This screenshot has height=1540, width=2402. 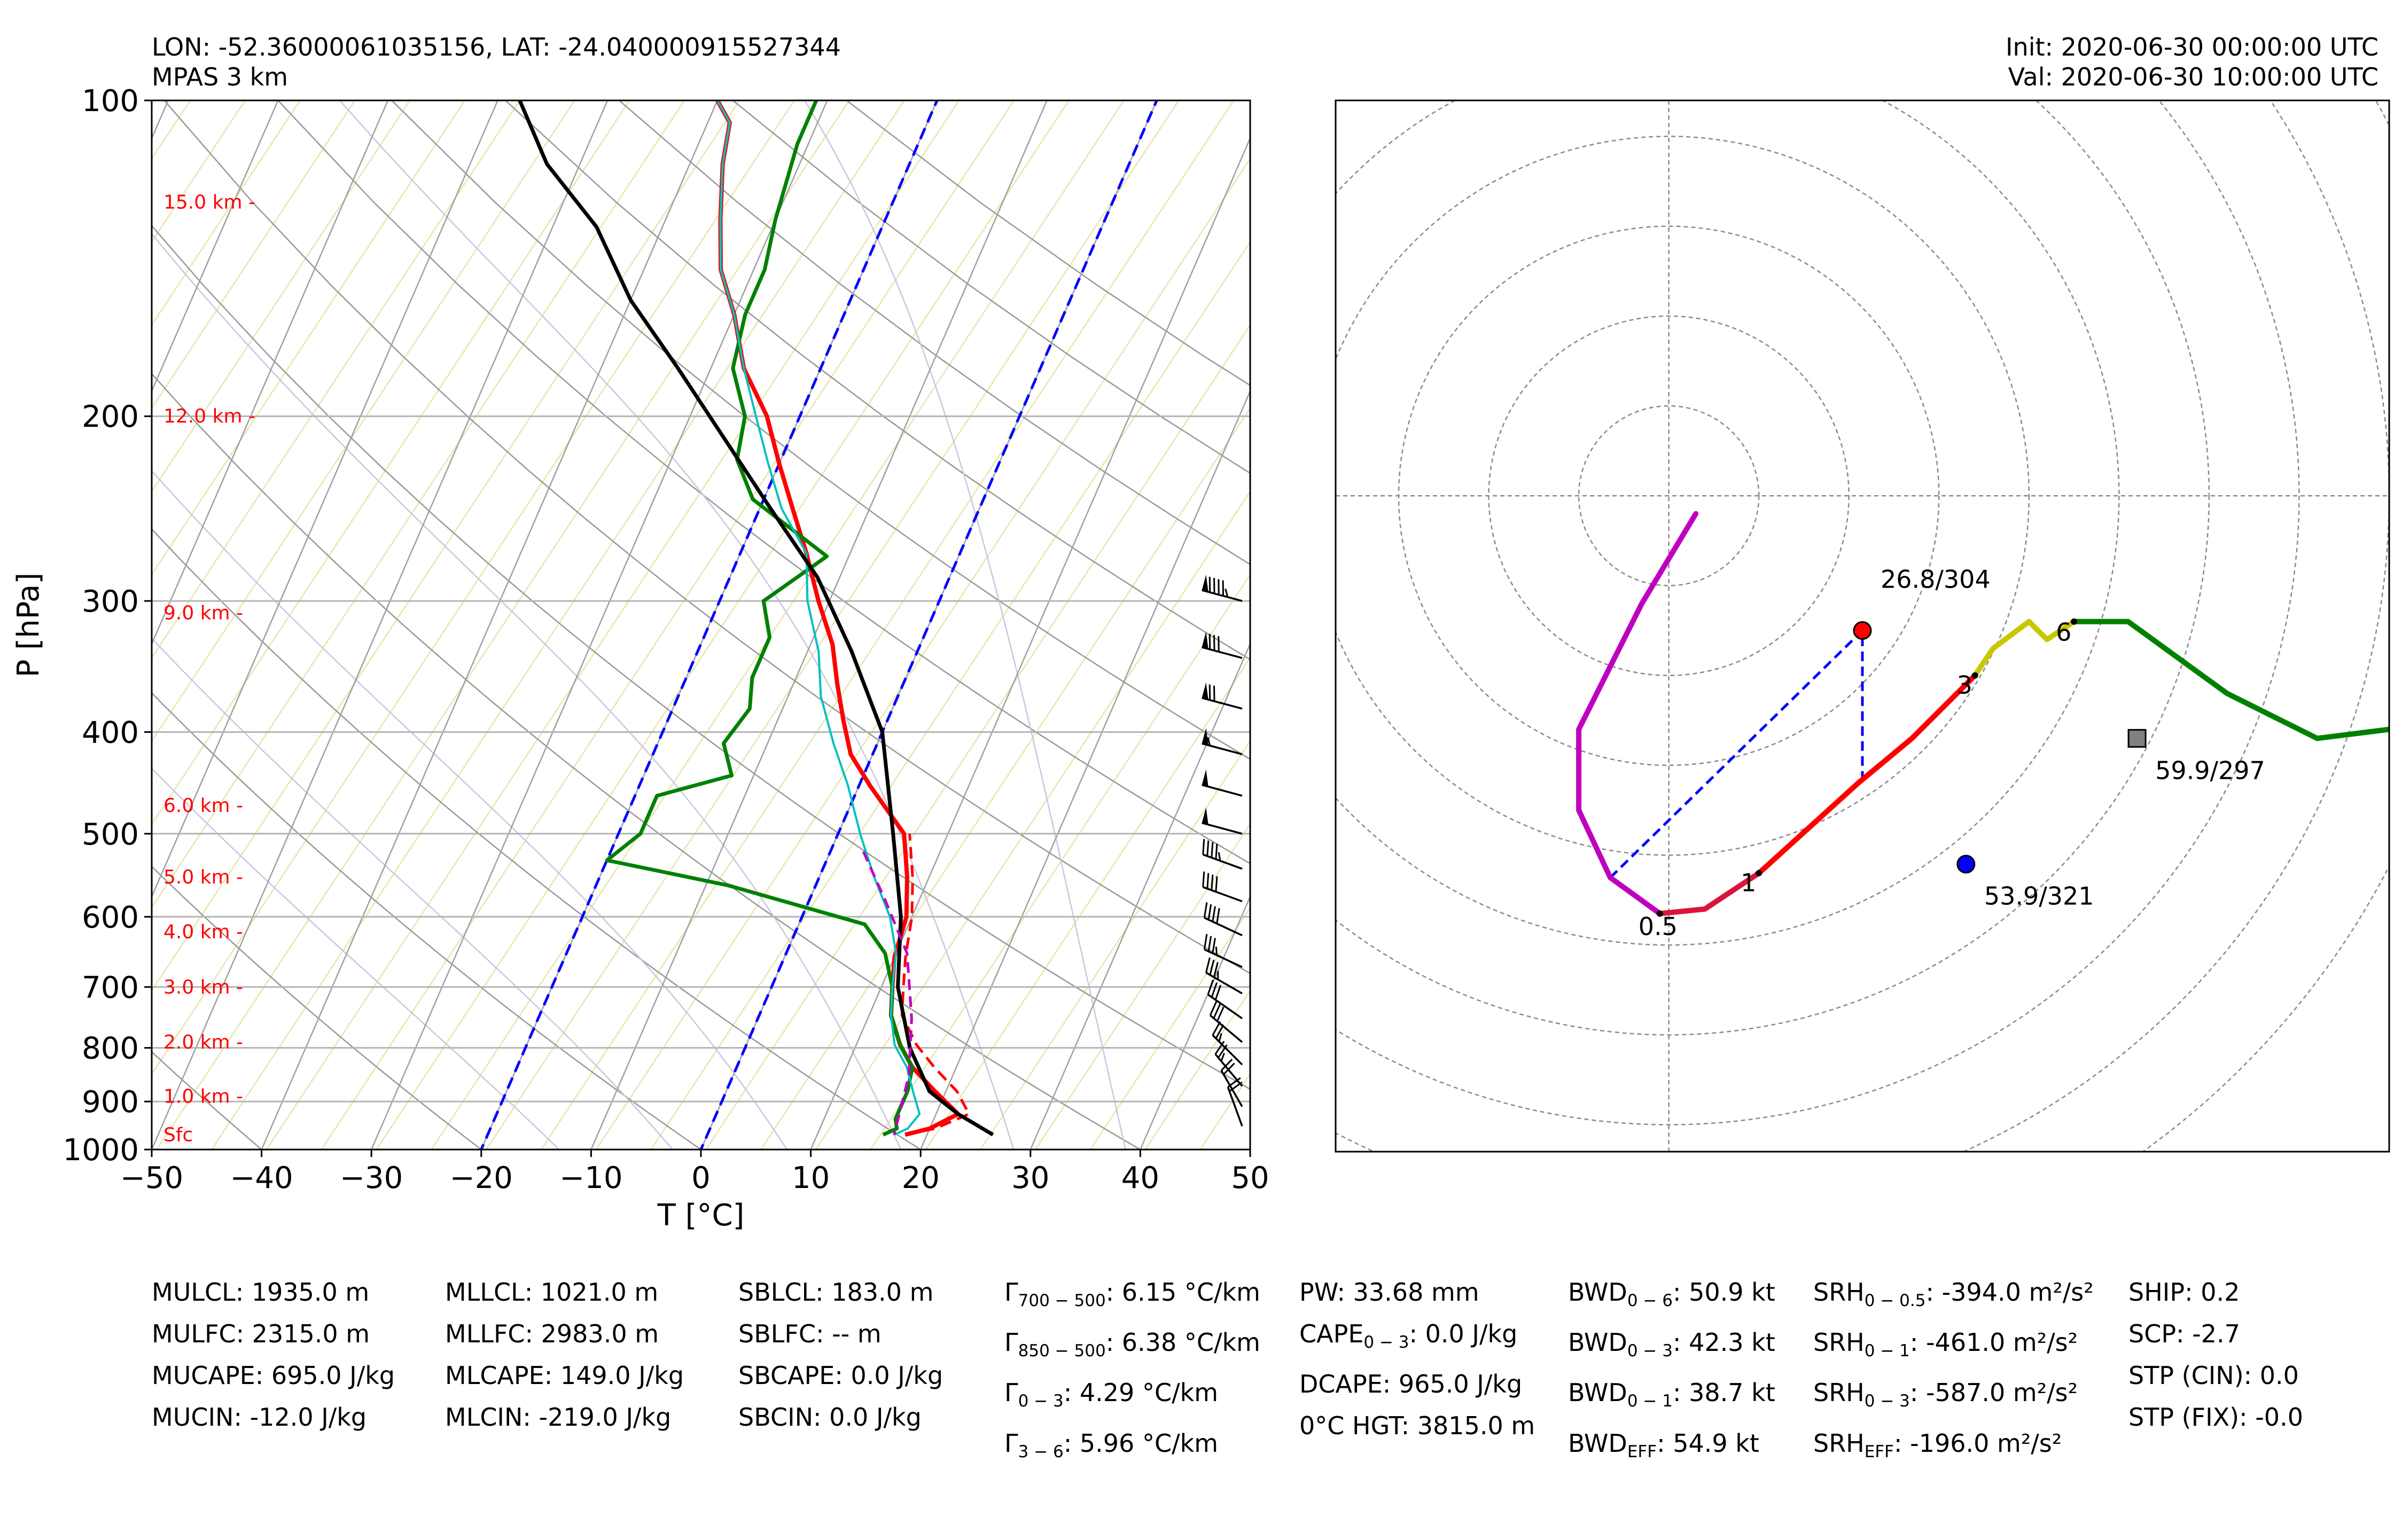 What do you see at coordinates (934, 332) in the screenshot?
I see `dry-adiabat-line` at bounding box center [934, 332].